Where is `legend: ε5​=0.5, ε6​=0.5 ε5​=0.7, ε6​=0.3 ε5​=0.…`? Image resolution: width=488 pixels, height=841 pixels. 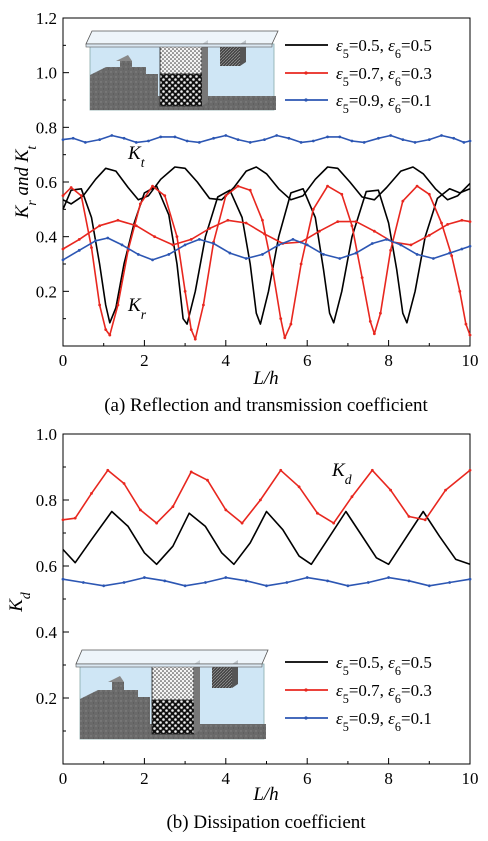
legend: ε5​=0.5, ε6​=0.5 ε5​=0.7, ε6​=0.3 ε5​=0.… is located at coordinates (358, 693).